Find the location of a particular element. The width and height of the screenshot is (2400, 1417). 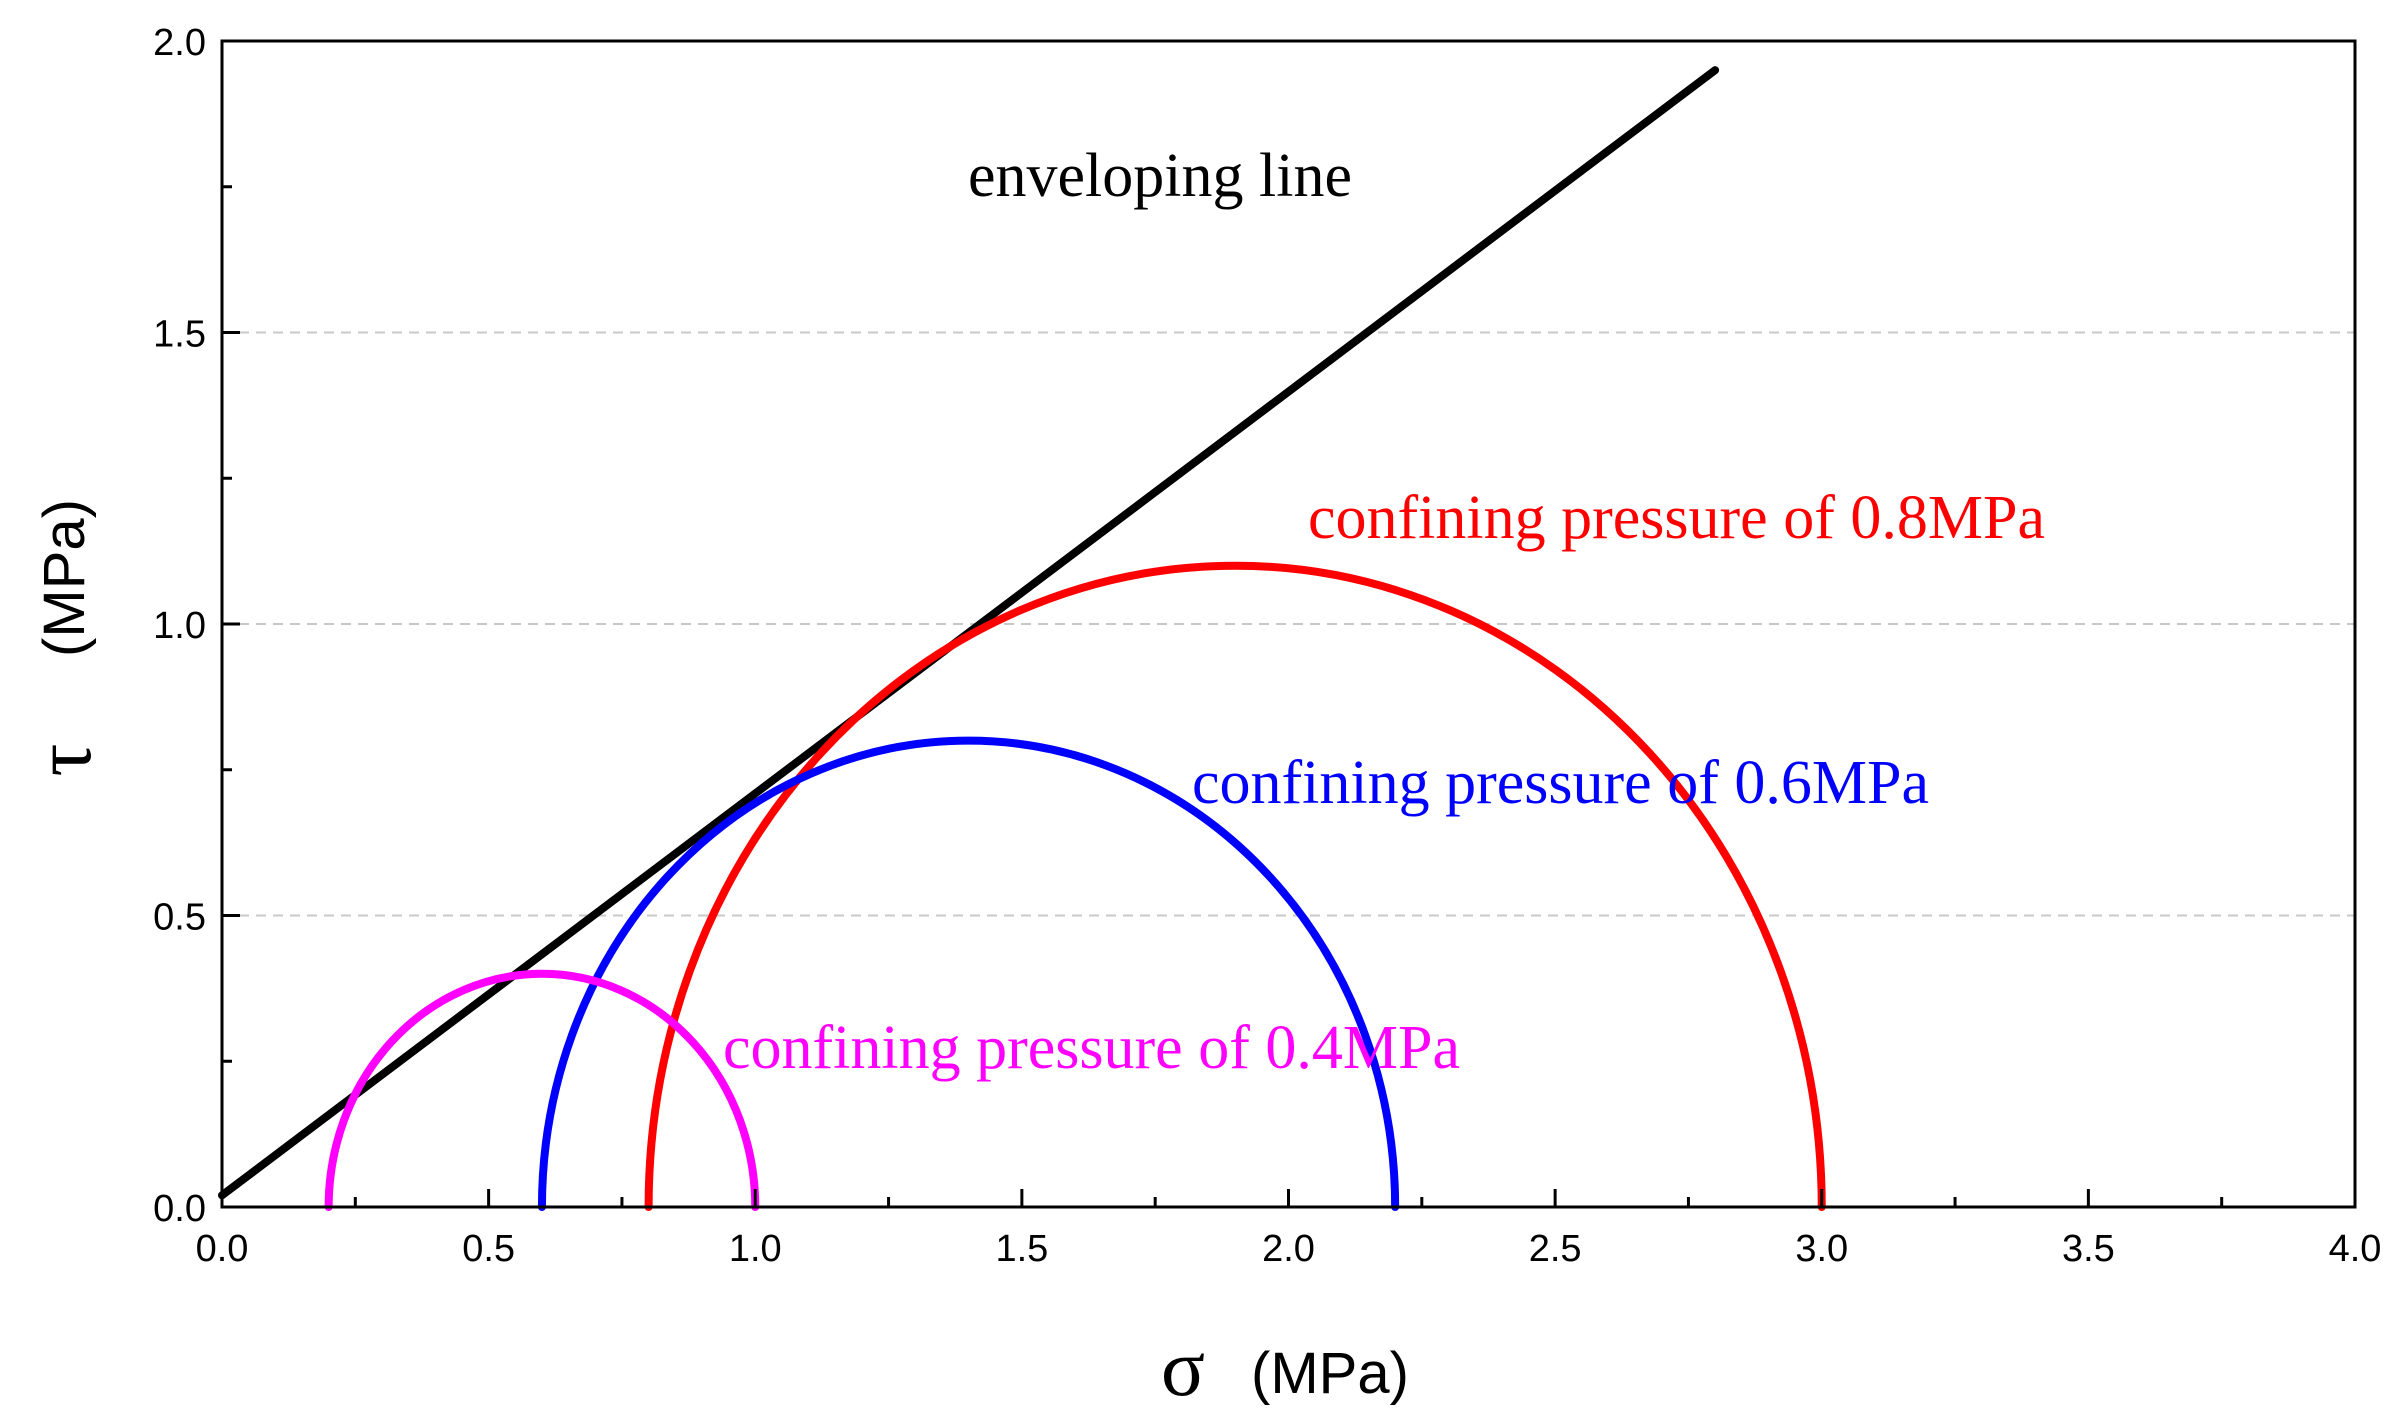

mohr-circle-0.2-1 is located at coordinates (542, 1090).